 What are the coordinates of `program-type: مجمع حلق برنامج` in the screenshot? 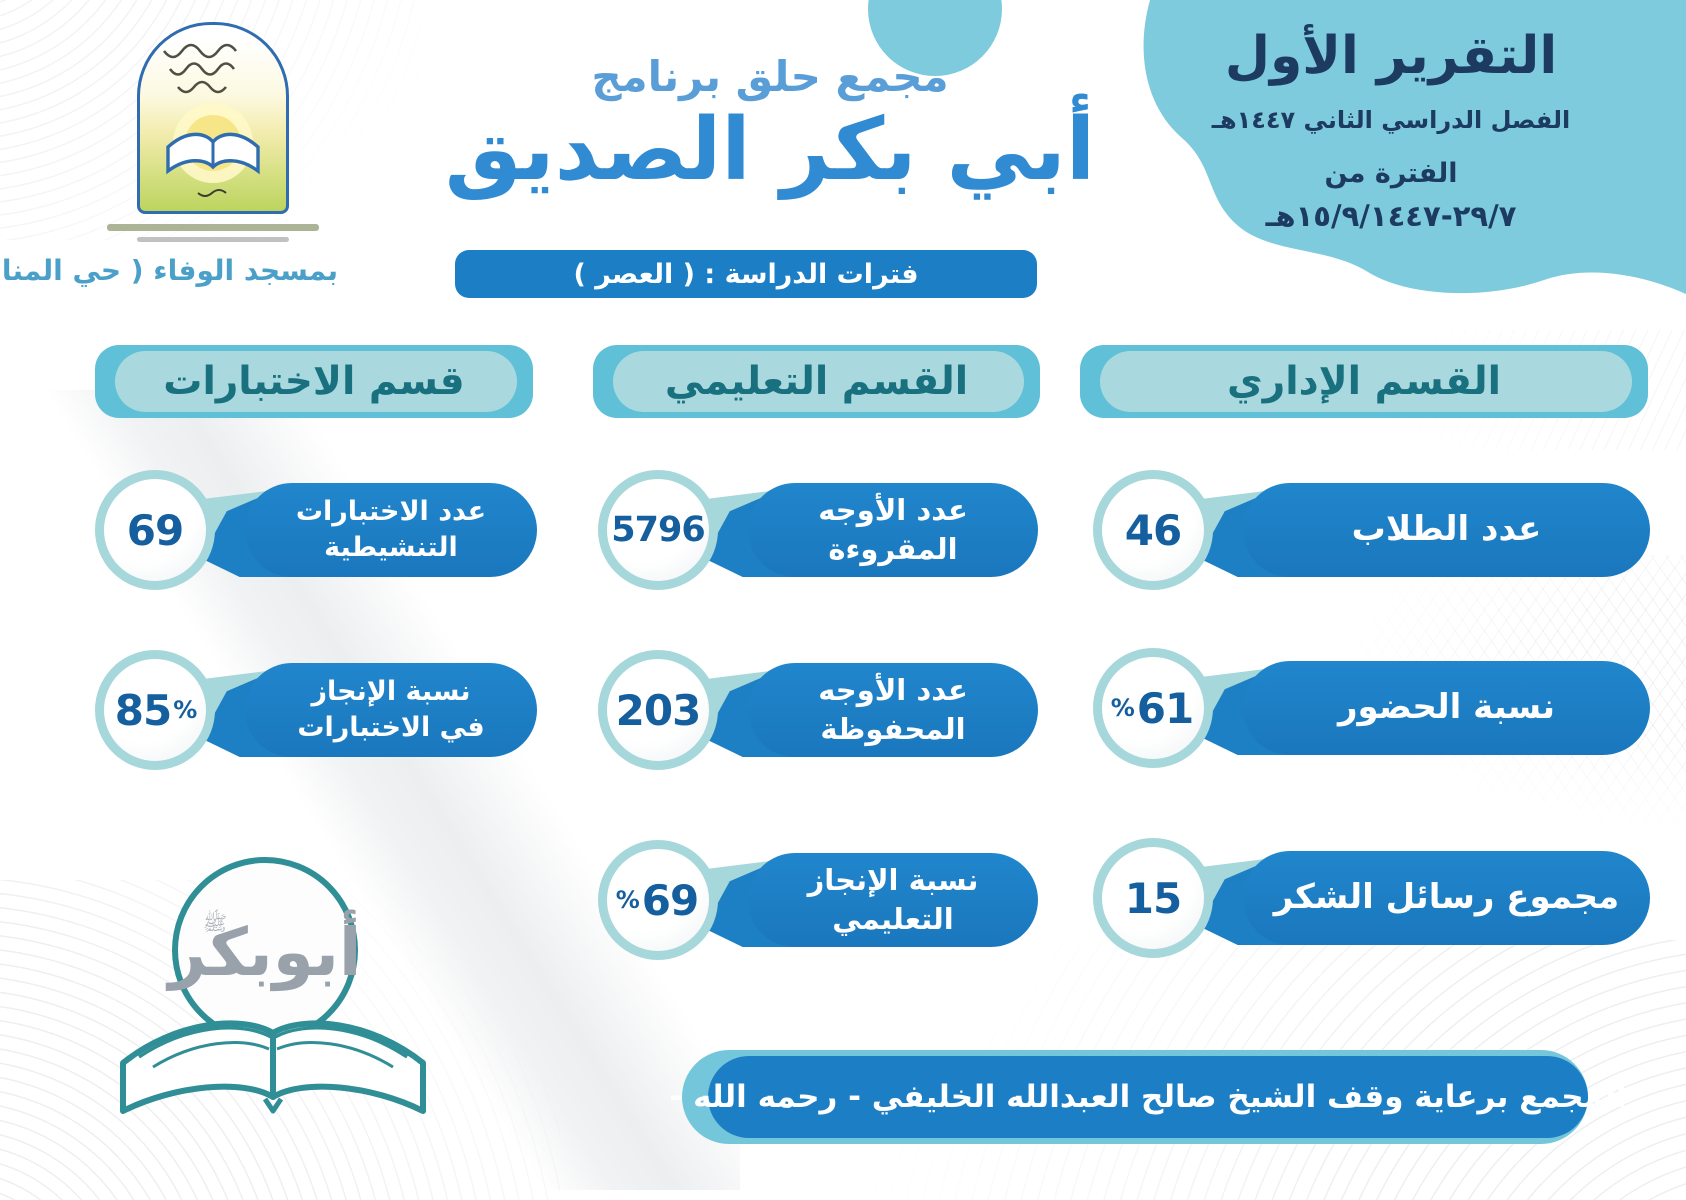 It's located at (770, 76).